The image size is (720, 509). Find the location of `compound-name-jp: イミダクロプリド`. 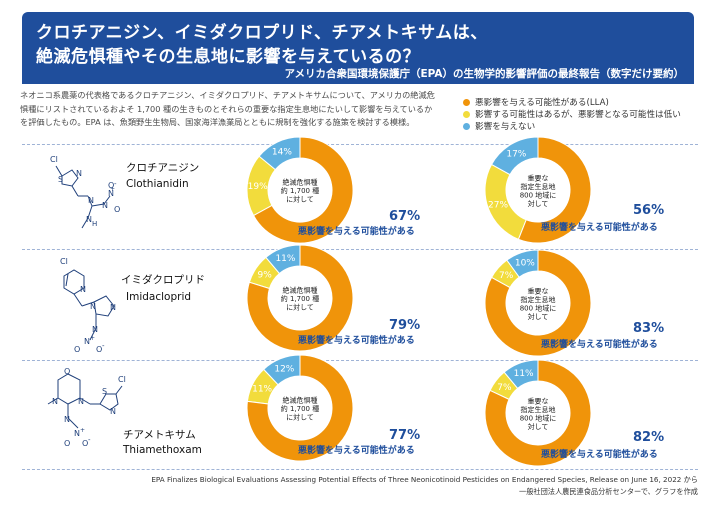

compound-name-jp: イミダクロプリド is located at coordinates (163, 280).